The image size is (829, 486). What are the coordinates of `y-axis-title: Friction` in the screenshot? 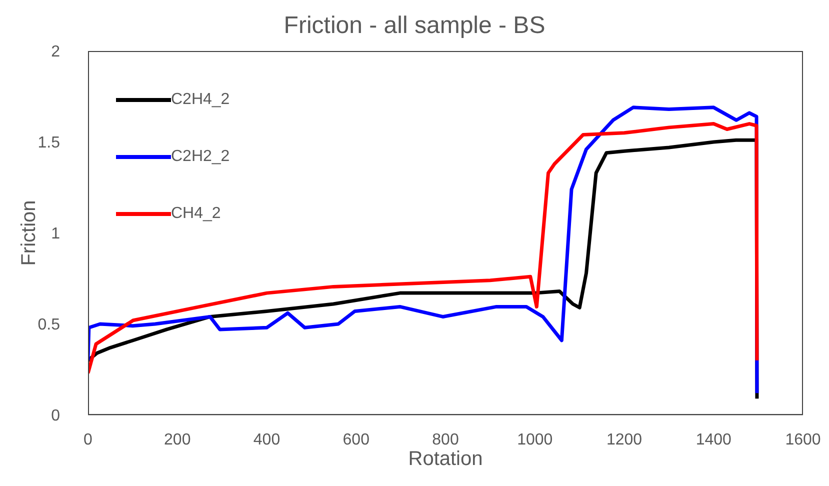 It's located at (29, 233).